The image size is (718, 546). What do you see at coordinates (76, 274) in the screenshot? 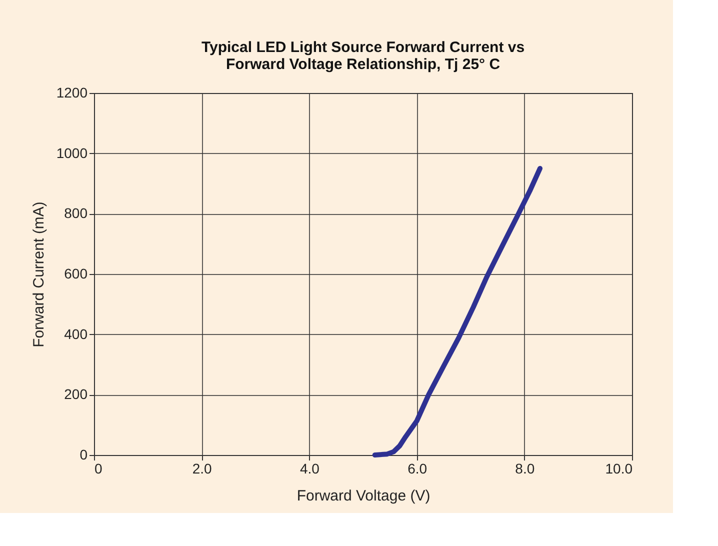
I see `y-tick-label: 600` at bounding box center [76, 274].